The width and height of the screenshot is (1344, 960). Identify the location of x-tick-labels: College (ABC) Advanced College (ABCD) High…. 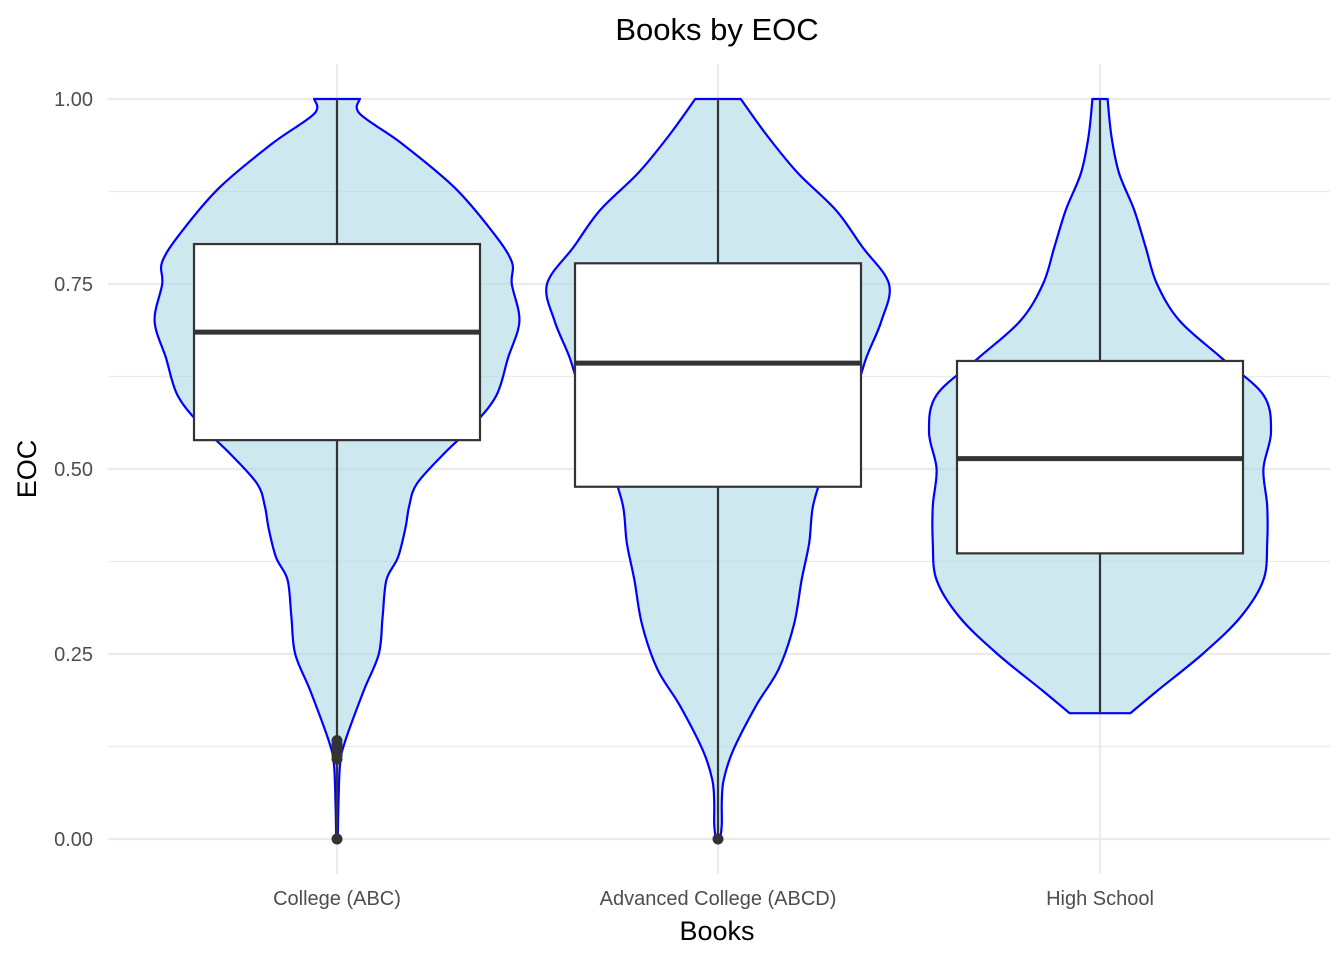
(713, 899).